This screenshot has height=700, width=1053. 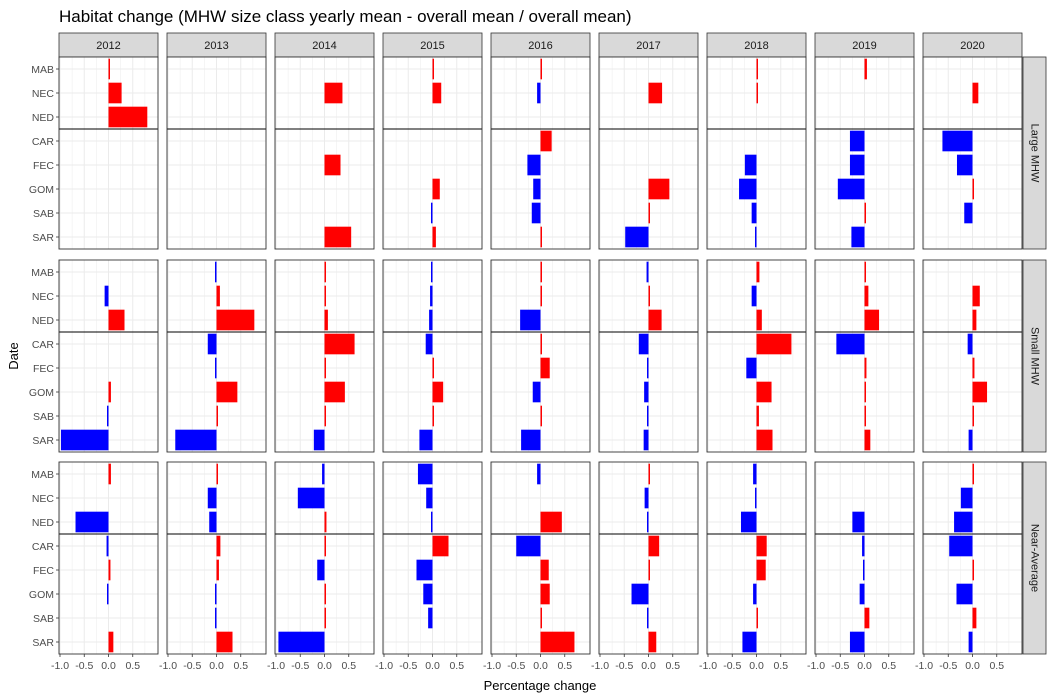 What do you see at coordinates (864, 46) in the screenshot?
I see `year-strip-label: 2019` at bounding box center [864, 46].